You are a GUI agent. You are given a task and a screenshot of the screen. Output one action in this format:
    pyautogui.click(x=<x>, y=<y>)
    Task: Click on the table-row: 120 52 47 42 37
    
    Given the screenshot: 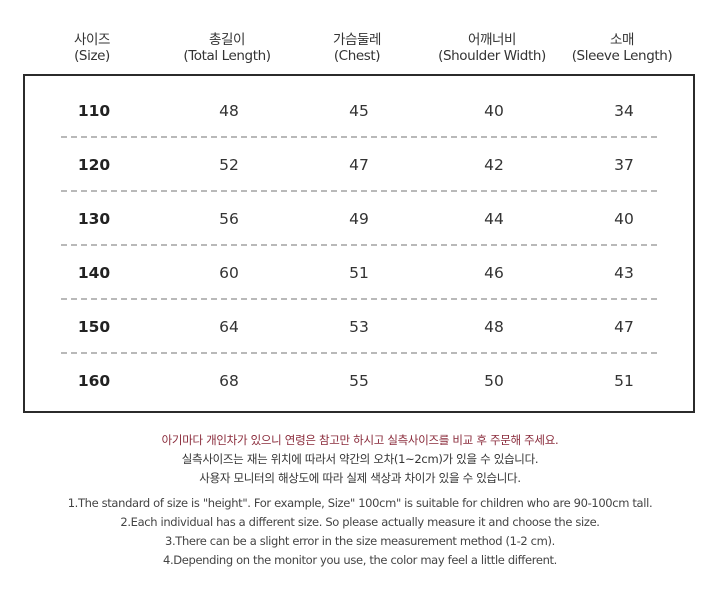 What is the action you would take?
    pyautogui.click(x=359, y=165)
    